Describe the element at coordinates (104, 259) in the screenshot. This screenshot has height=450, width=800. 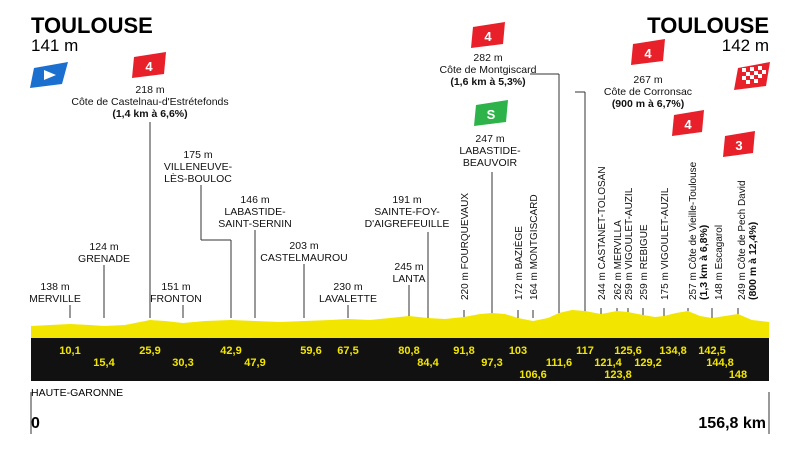
I see `svg-text: GRENADE` at that location.